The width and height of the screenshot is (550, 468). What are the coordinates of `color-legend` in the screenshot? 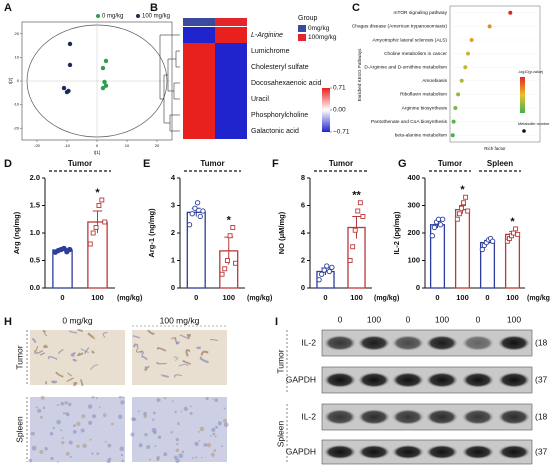 It's located at (522, 95).